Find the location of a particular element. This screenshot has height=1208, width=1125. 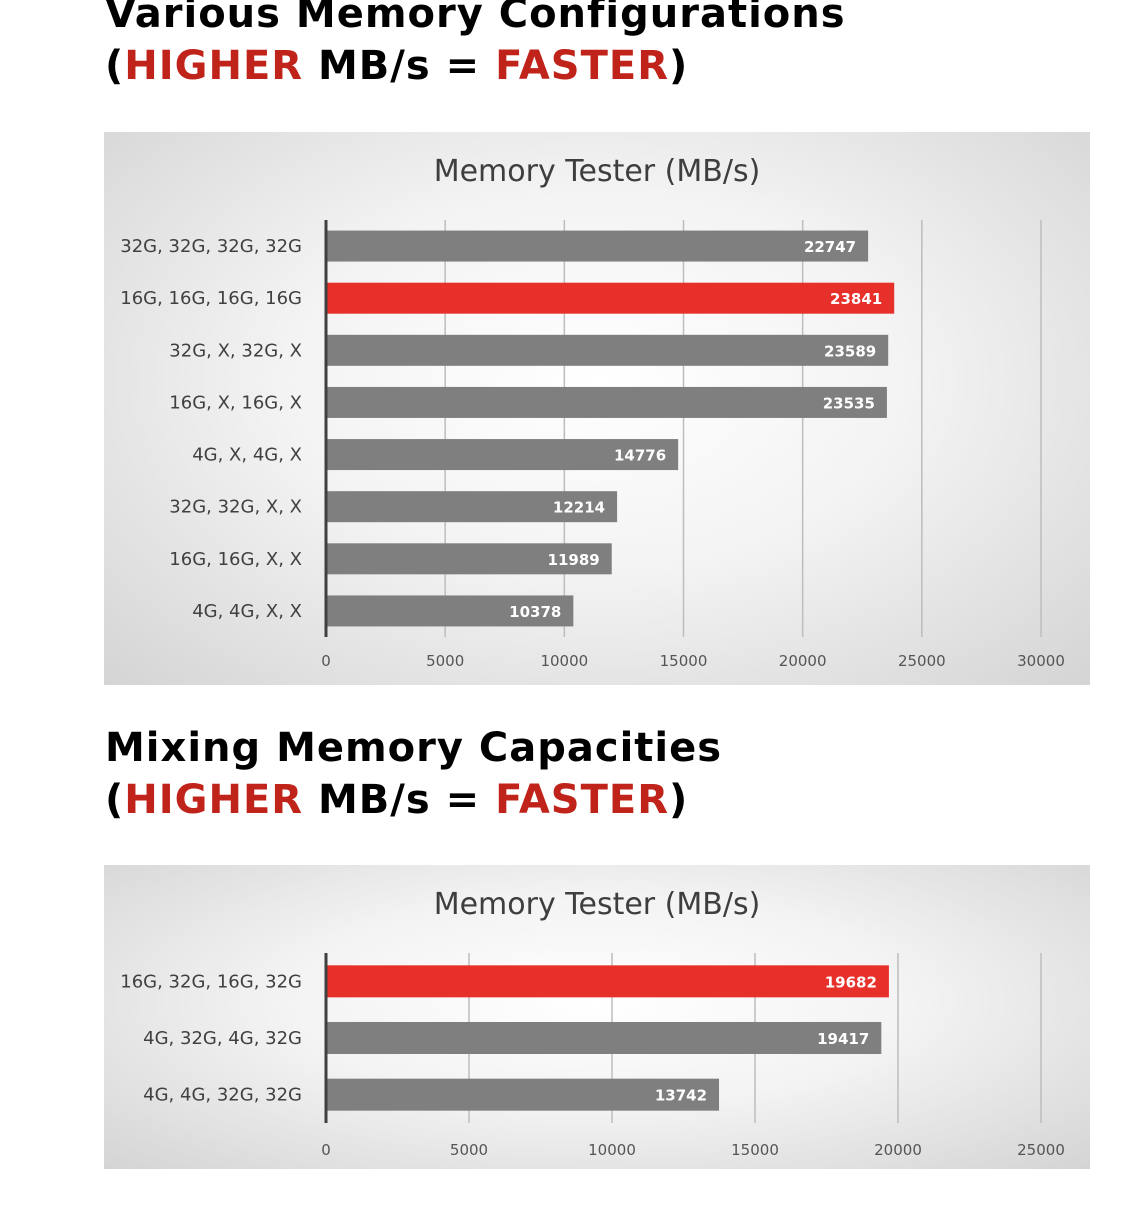

category-label: 16G, X, 16G, X is located at coordinates (235, 402).